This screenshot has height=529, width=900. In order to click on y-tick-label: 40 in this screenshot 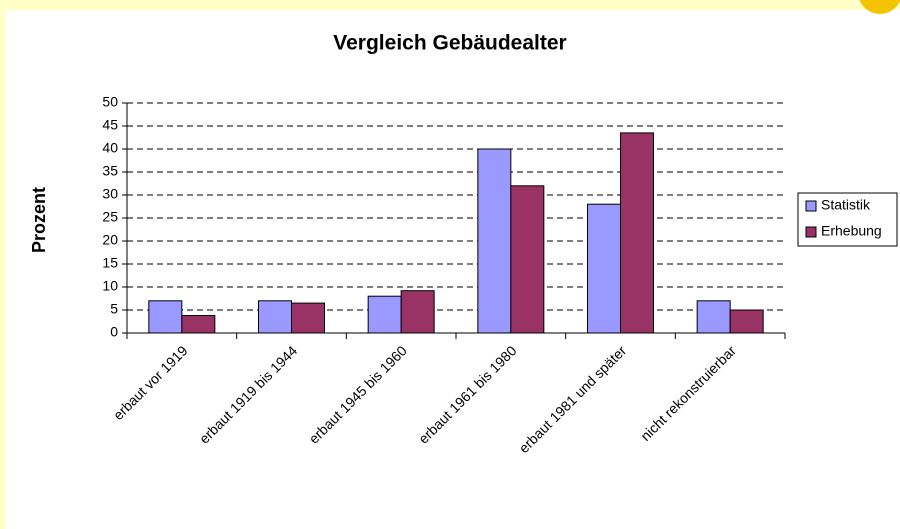, I will do `click(110, 148)`.